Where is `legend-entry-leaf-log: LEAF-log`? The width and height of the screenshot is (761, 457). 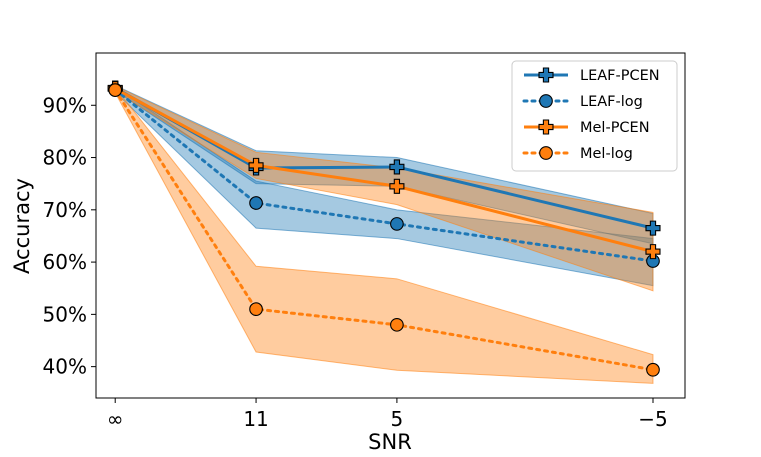
legend-entry-leaf-log: LEAF-log is located at coordinates (582, 102).